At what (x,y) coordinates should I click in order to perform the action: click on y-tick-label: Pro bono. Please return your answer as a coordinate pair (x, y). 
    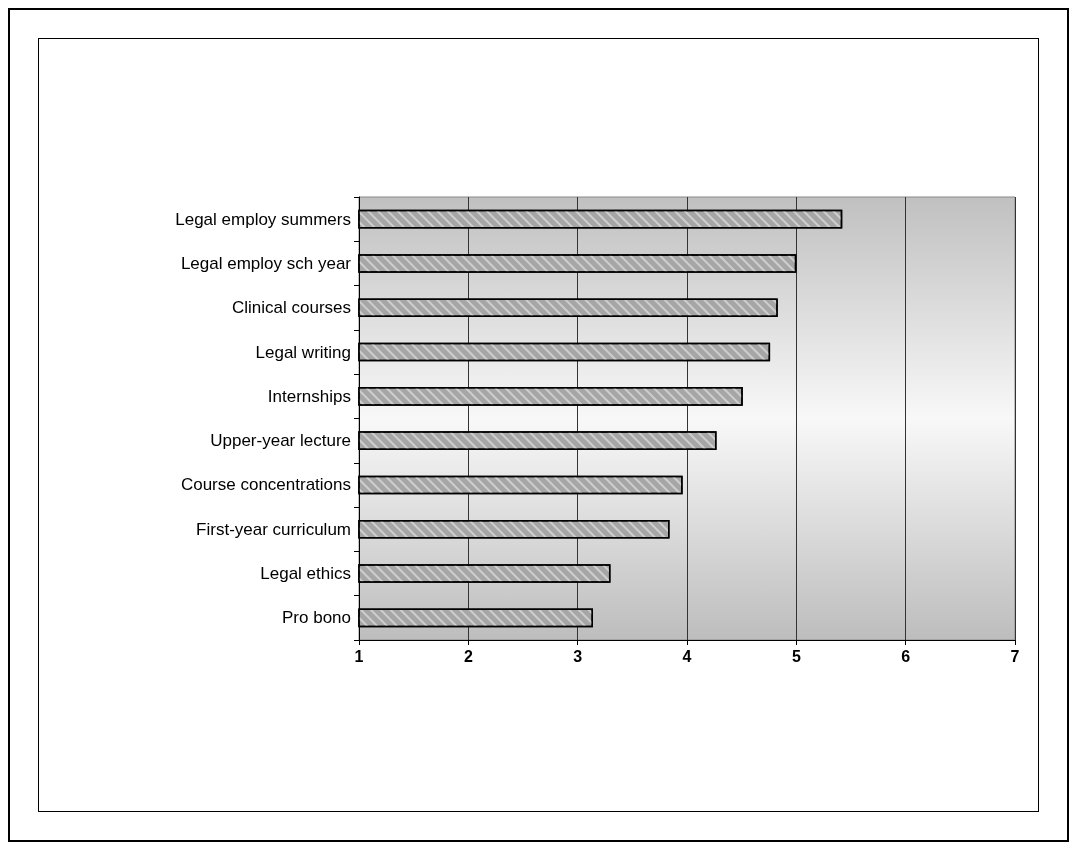
    Looking at the image, I should click on (316, 618).